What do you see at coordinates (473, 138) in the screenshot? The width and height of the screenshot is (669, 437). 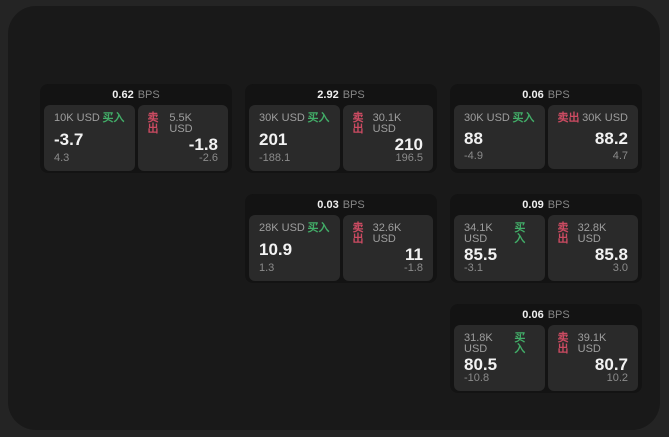 I see `buy-price: 88` at bounding box center [473, 138].